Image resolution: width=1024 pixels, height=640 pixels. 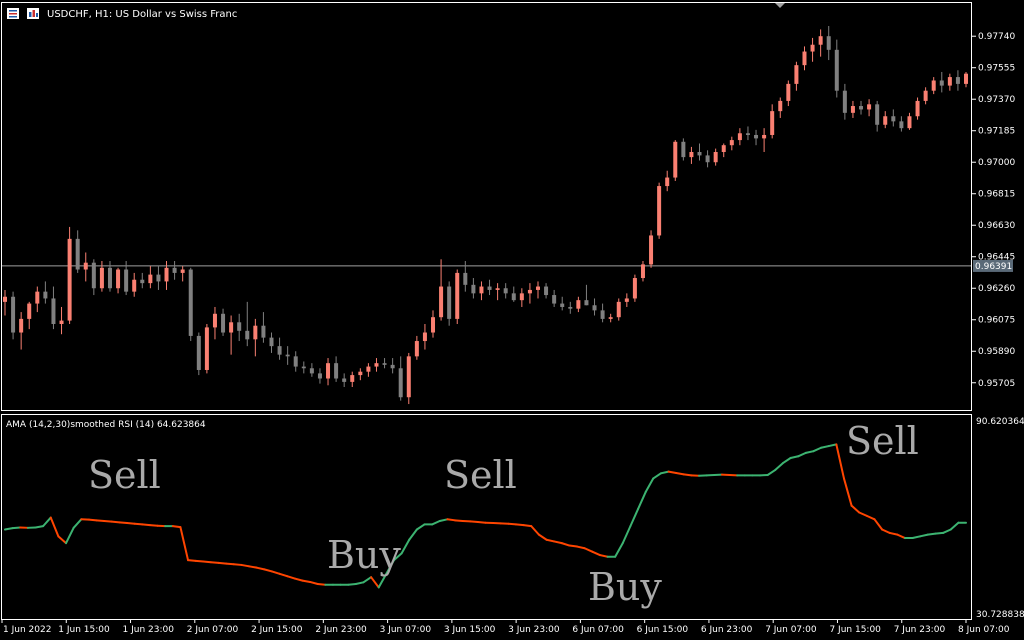 I want to click on list-icon, so click(x=13, y=13).